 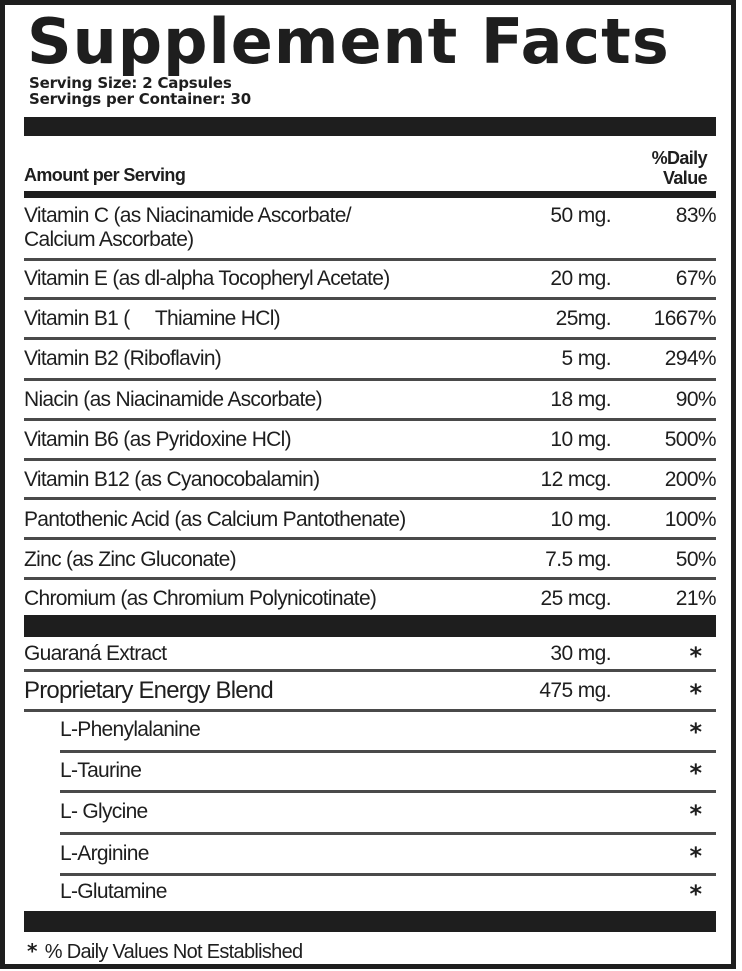 I want to click on medium-divider, so click(x=370, y=194).